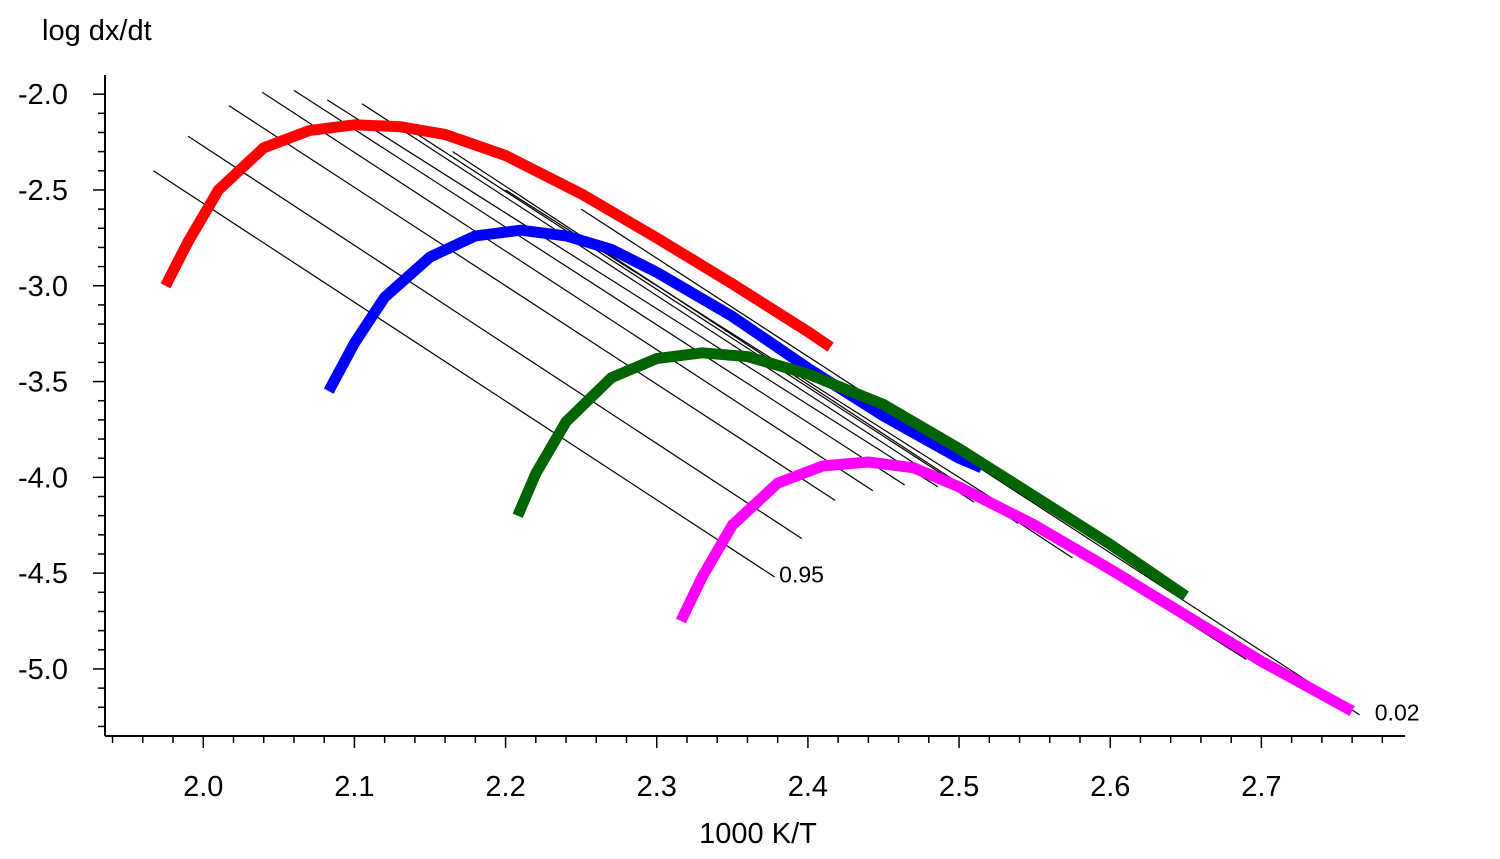 This screenshot has height=859, width=1500. What do you see at coordinates (43, 95) in the screenshot?
I see `y-tick-label: -2.0` at bounding box center [43, 95].